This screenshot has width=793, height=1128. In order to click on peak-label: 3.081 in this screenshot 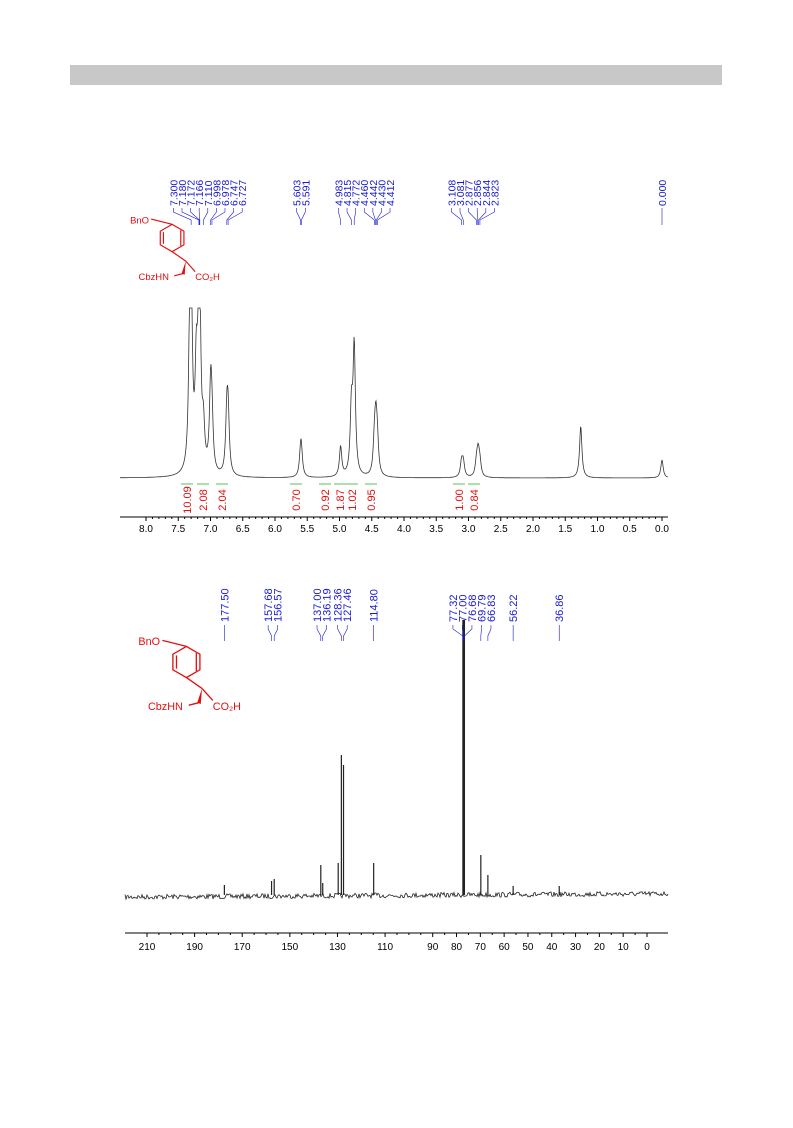, I will do `click(461, 193)`.